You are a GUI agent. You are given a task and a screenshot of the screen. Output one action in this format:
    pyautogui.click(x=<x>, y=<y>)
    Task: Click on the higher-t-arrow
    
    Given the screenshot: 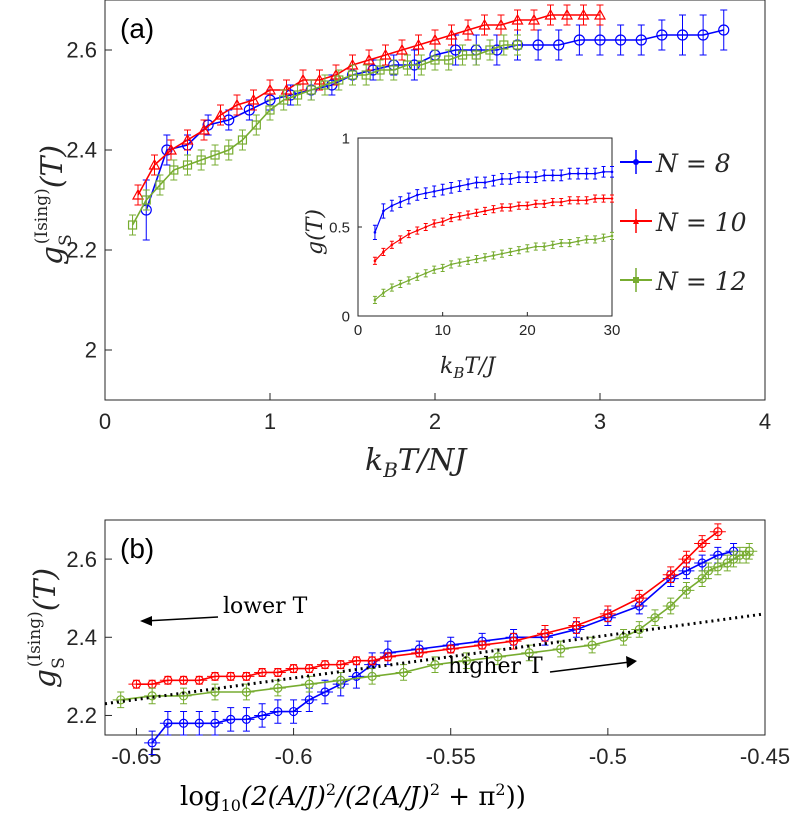 What is the action you would take?
    pyautogui.click(x=590, y=667)
    